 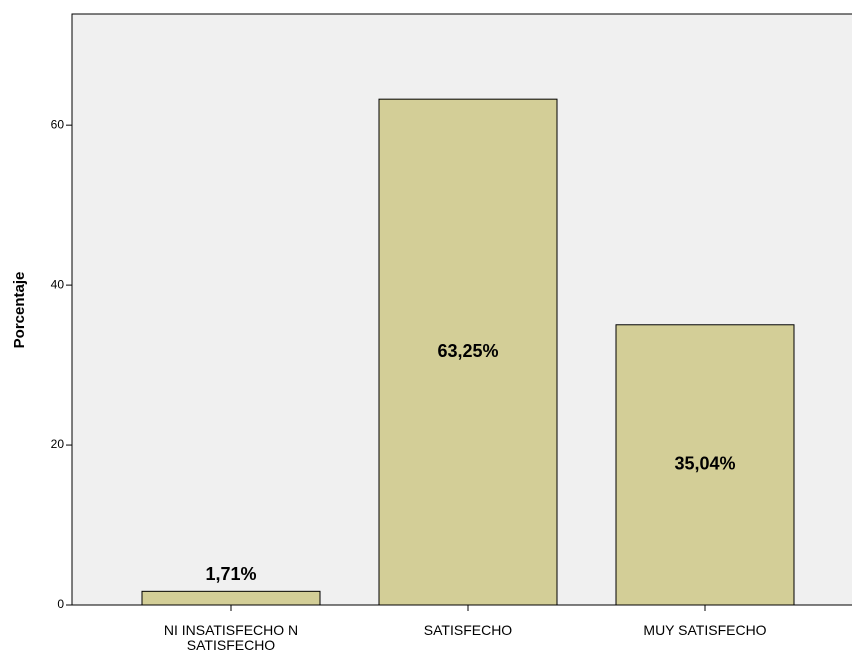 What do you see at coordinates (705, 630) in the screenshot?
I see `x-tick-label: MUY SATISFECHO` at bounding box center [705, 630].